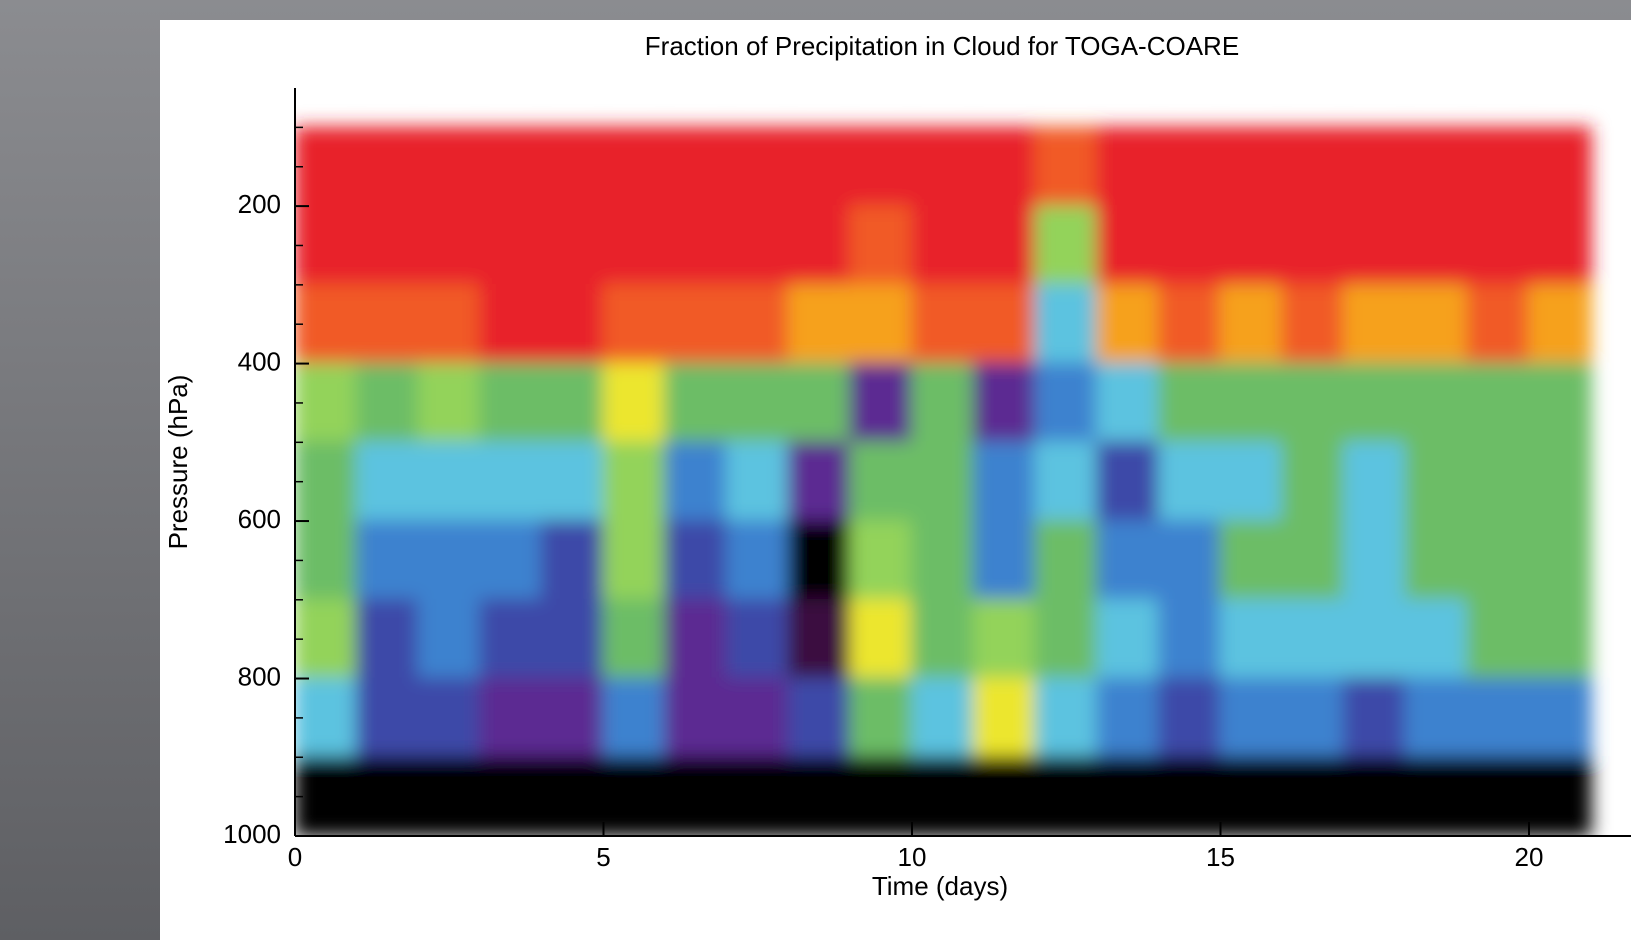 The width and height of the screenshot is (1631, 940). I want to click on x-tick-label: 20, so click(1529, 857).